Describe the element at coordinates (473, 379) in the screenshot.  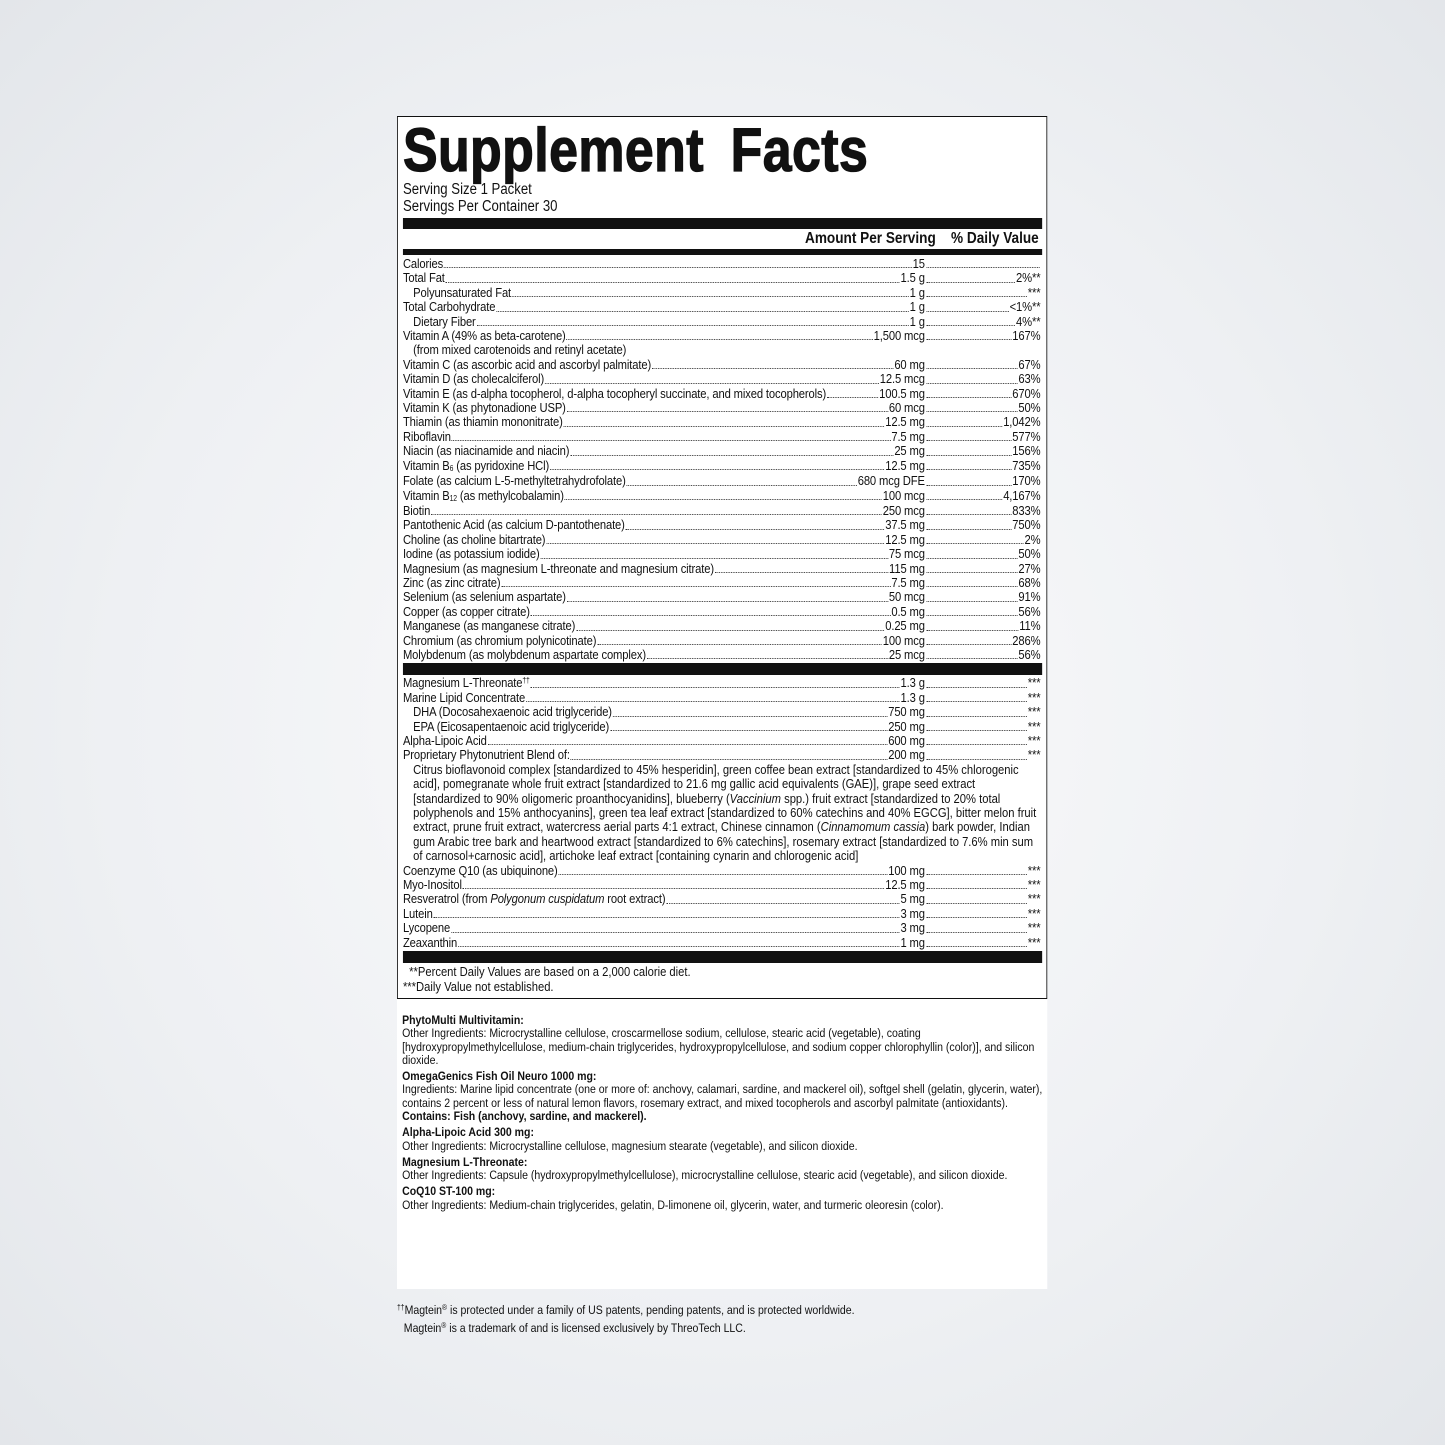
I see `nutrient-name: Vitamin D (as cholecalciferol)` at that location.